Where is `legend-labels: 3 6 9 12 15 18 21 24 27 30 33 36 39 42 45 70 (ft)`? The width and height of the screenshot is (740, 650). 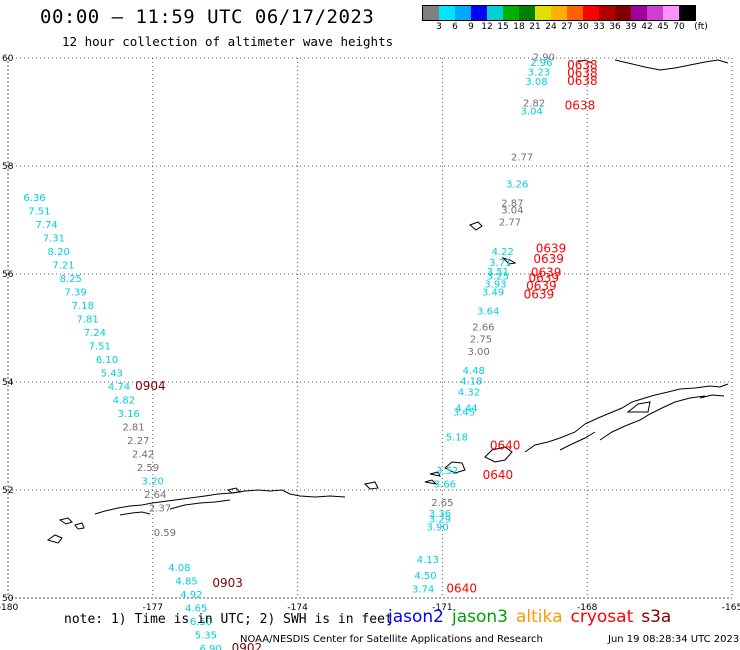 legend-labels: 3 6 9 12 15 18 21 24 27 30 33 36 39 42 45 70 (ft) is located at coordinates (565, 28).